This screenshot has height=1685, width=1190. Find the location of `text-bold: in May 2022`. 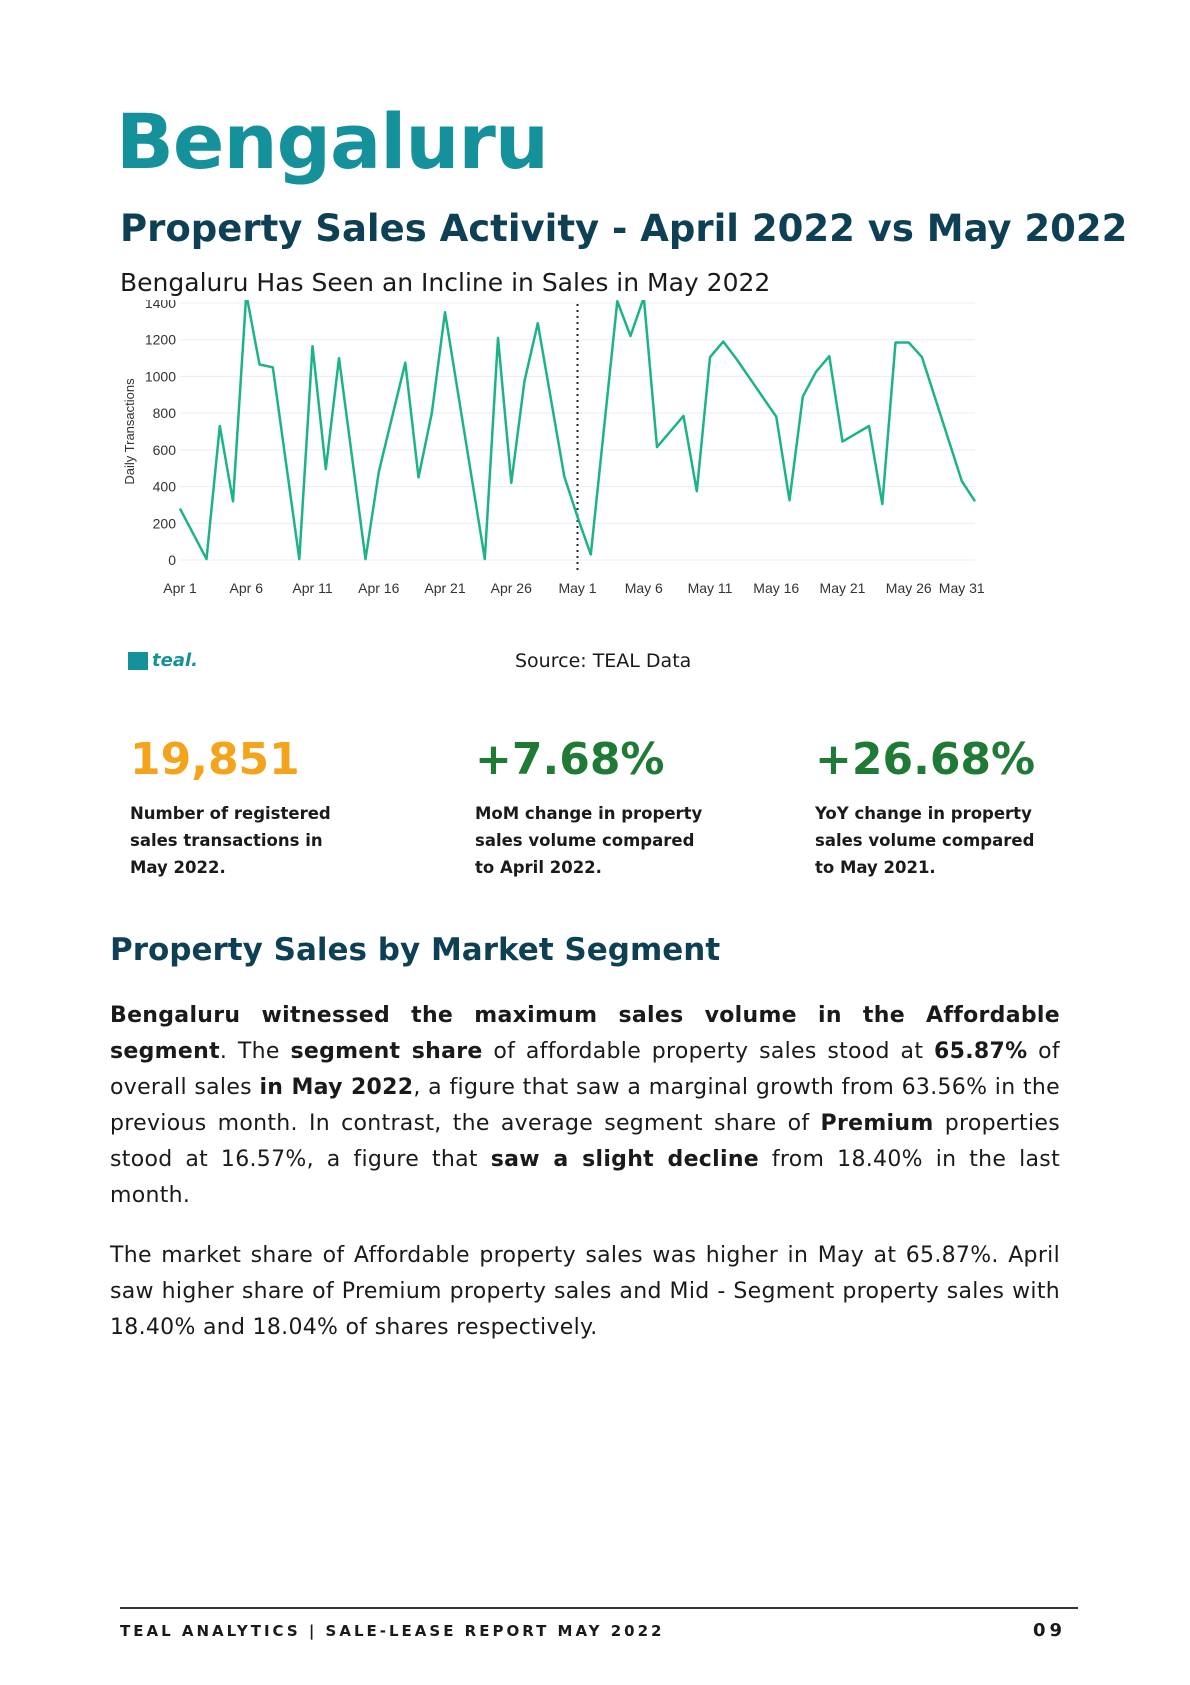

text-bold: in May 2022 is located at coordinates (336, 1087).